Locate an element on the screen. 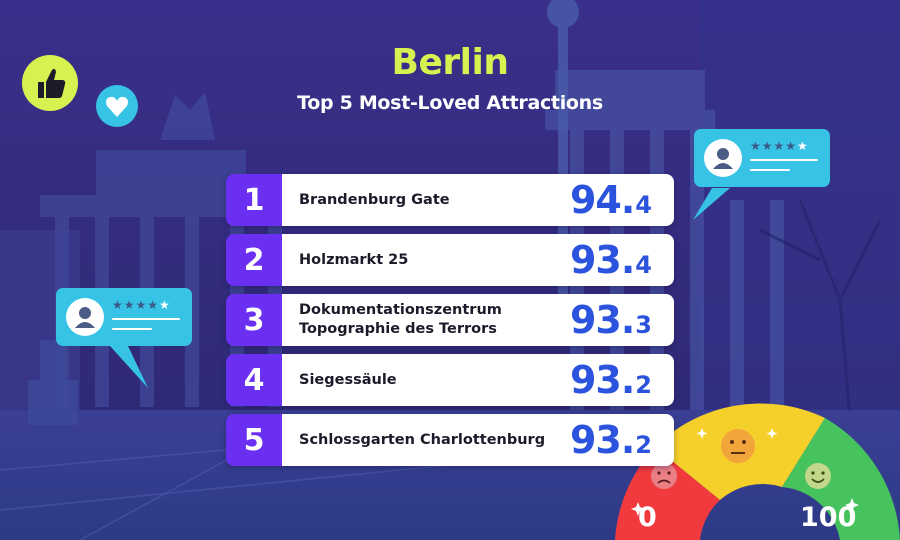 The width and height of the screenshot is (900, 540). attraction-name: Brandenburg Gate is located at coordinates (374, 199).